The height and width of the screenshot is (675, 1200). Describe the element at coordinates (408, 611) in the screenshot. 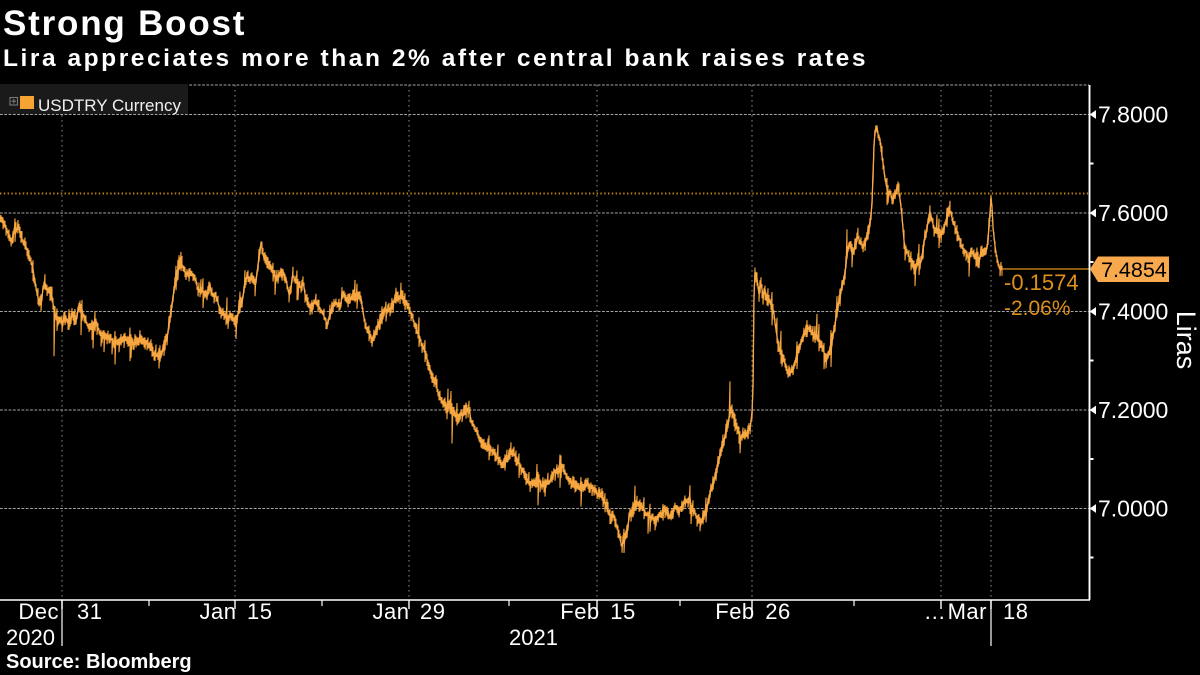

I see `svg-text: Jan 29` at that location.